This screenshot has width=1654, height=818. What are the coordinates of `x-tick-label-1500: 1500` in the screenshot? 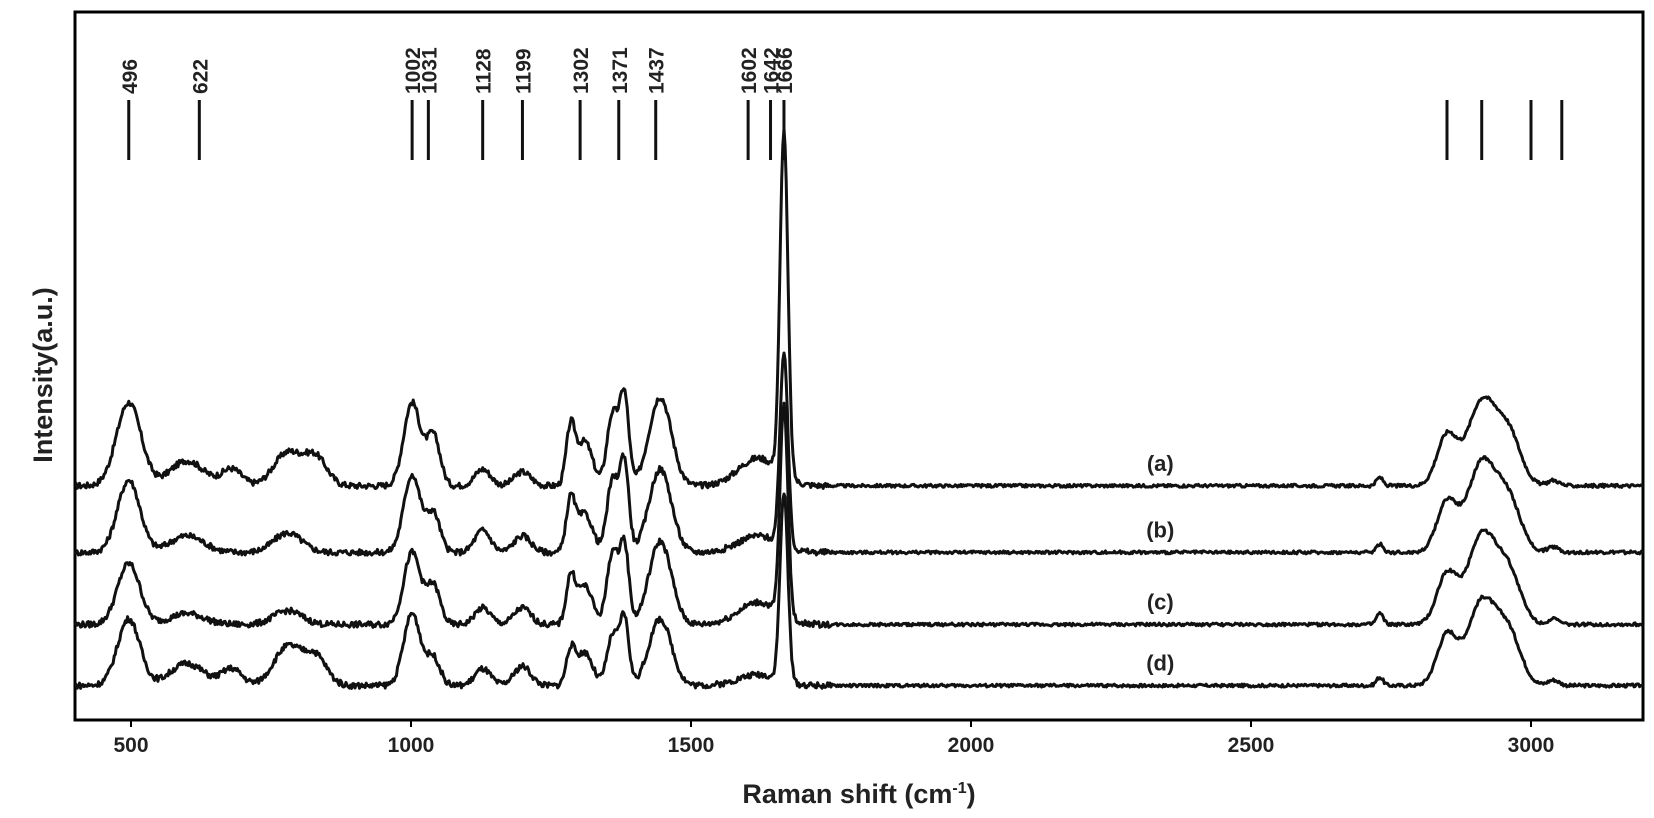 It's located at (691, 745).